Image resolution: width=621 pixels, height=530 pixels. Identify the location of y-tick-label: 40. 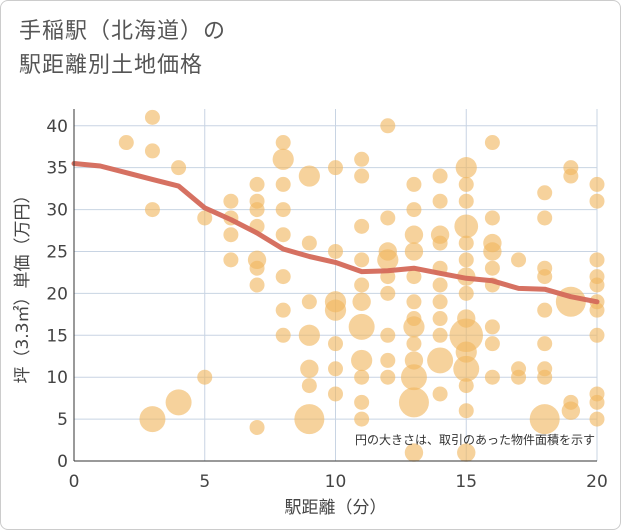
(57, 127).